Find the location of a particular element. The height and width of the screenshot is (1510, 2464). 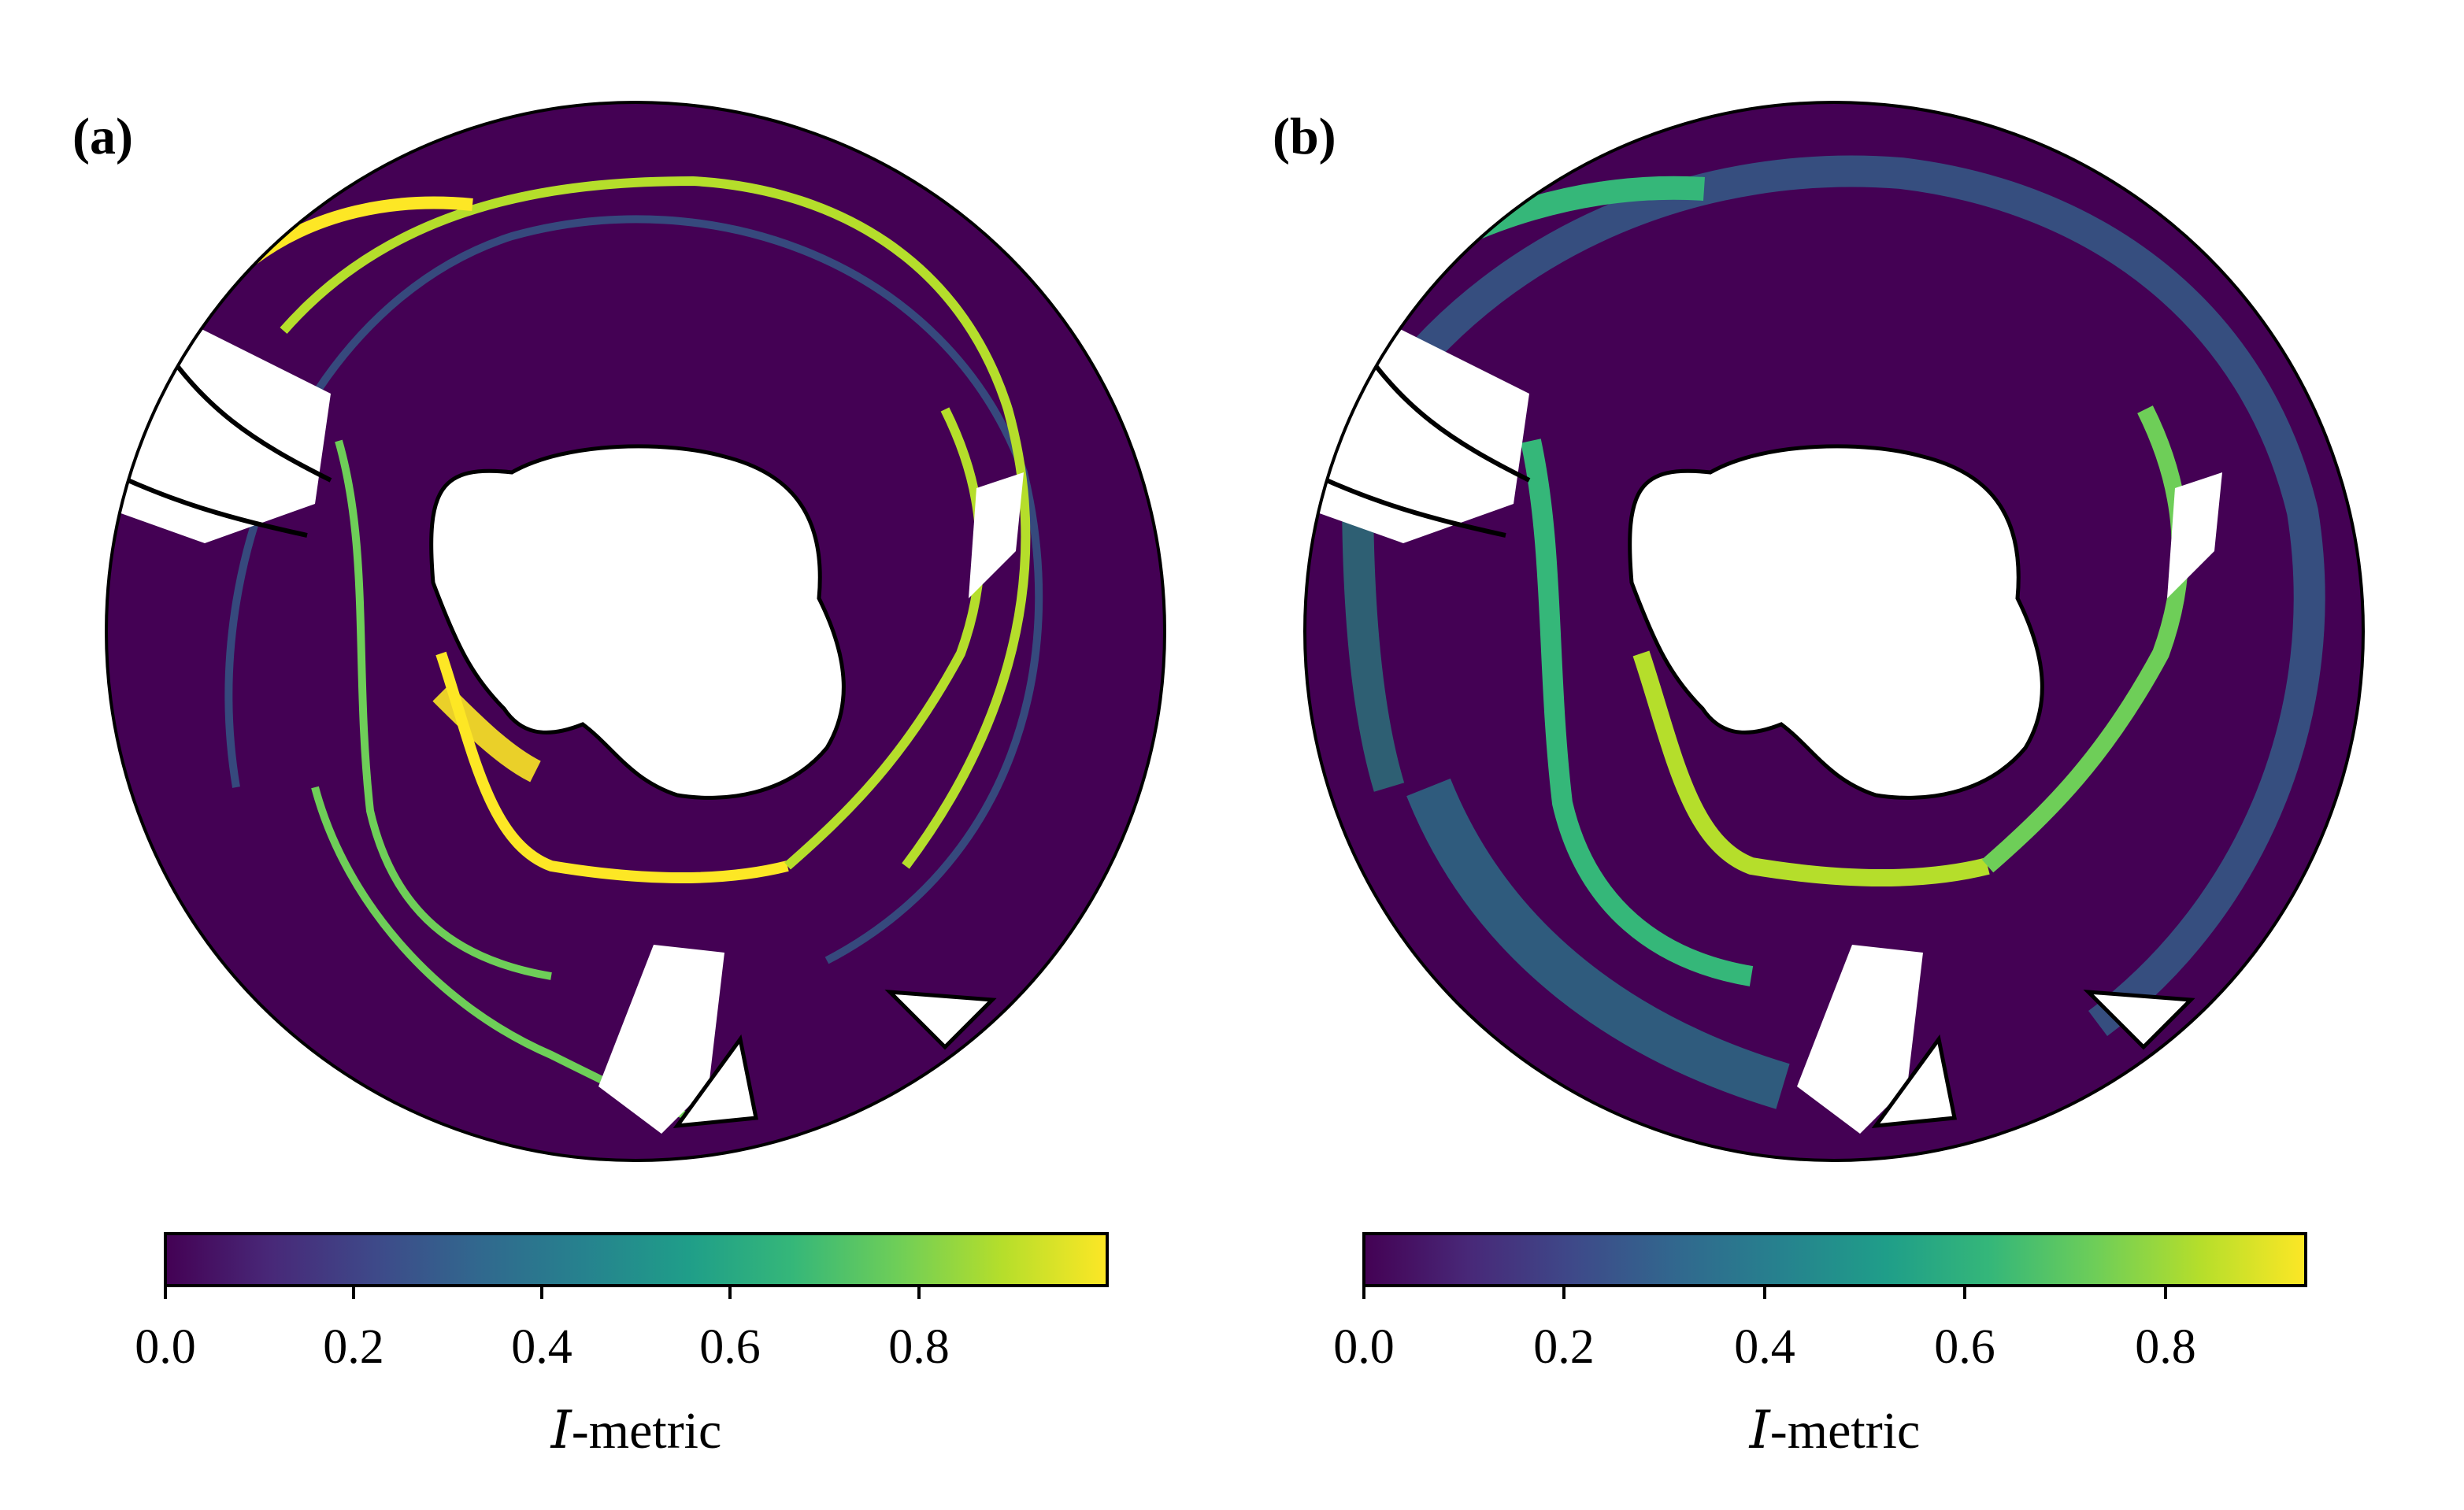

panel-label: (a) is located at coordinates (102, 136).